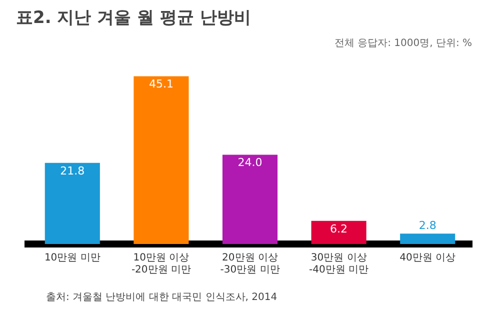 The height and width of the screenshot is (313, 500). What do you see at coordinates (250, 163) in the screenshot?
I see `data-label: 24.0` at bounding box center [250, 163].